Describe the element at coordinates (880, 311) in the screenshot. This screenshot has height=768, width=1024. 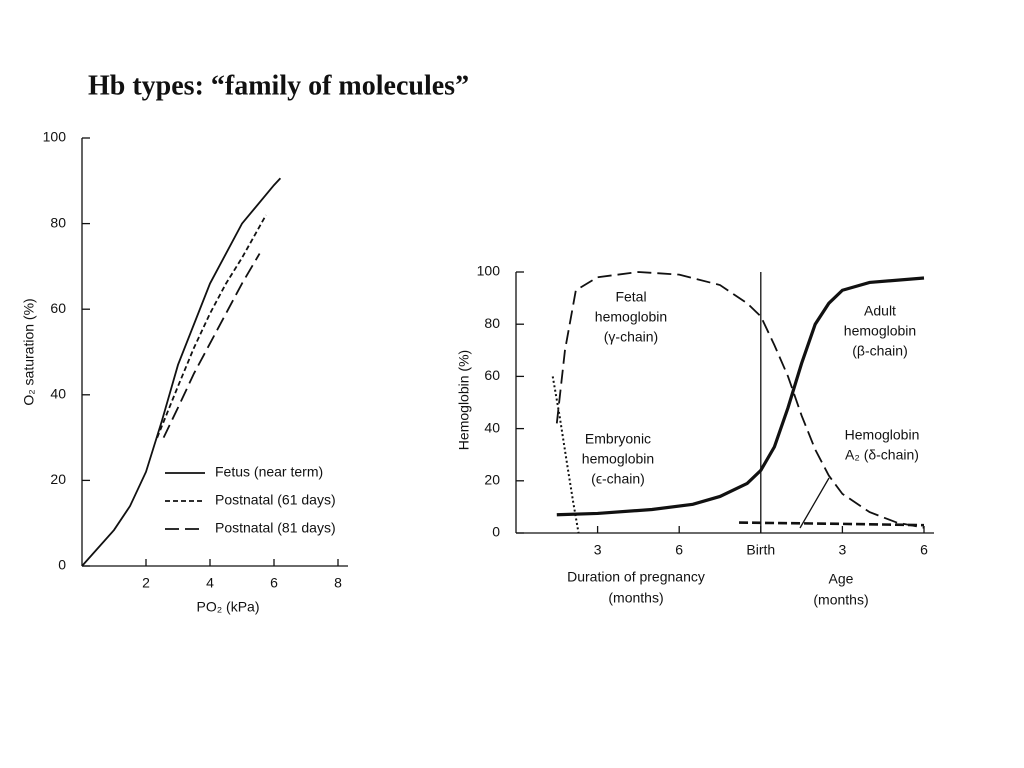
I see `curve-label: Adult` at that location.